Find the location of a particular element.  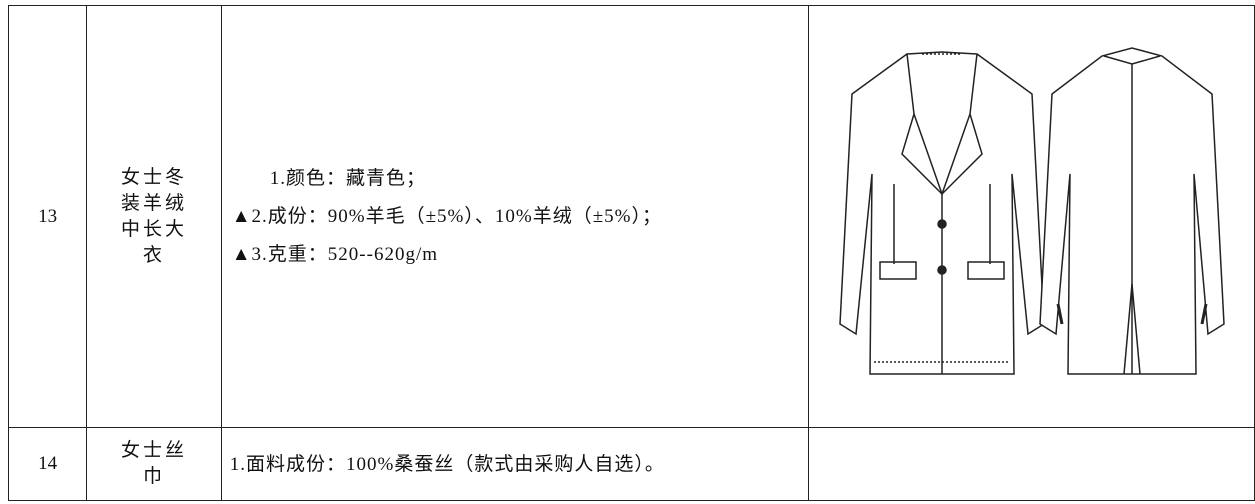

spec-line: 1.颜色：藏青色； is located at coordinates (348, 178).